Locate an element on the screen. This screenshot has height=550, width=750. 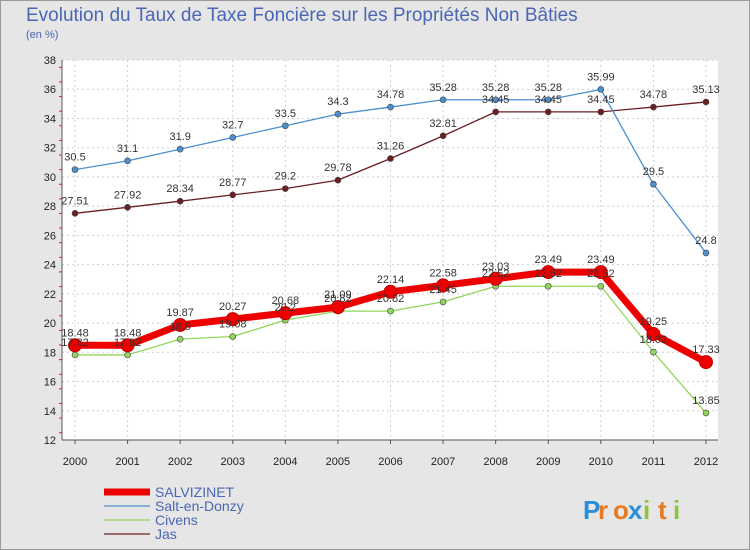
legend-label-salt-en-donzy: Salt-en-Donzy is located at coordinates (199, 506).